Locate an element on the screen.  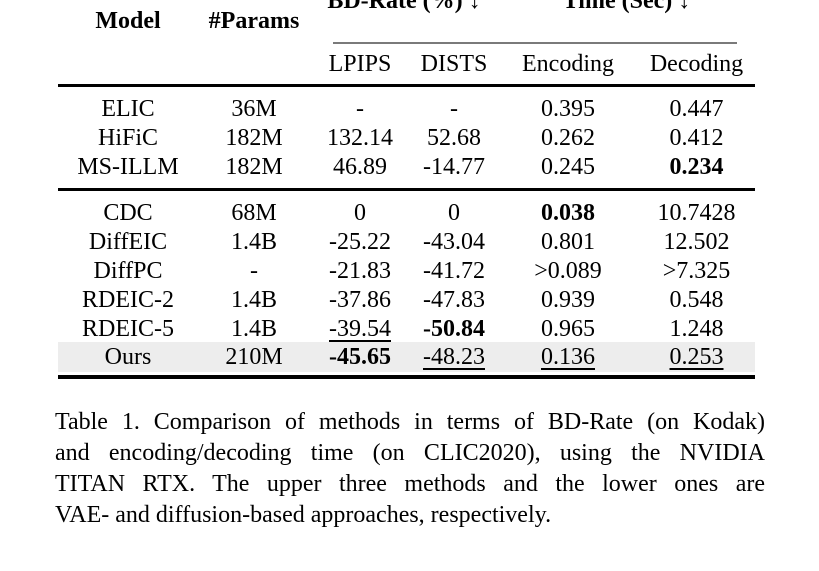
table-row-elic: ELIC 36M - - 0.395 0.447 is located at coordinates (406, 109).